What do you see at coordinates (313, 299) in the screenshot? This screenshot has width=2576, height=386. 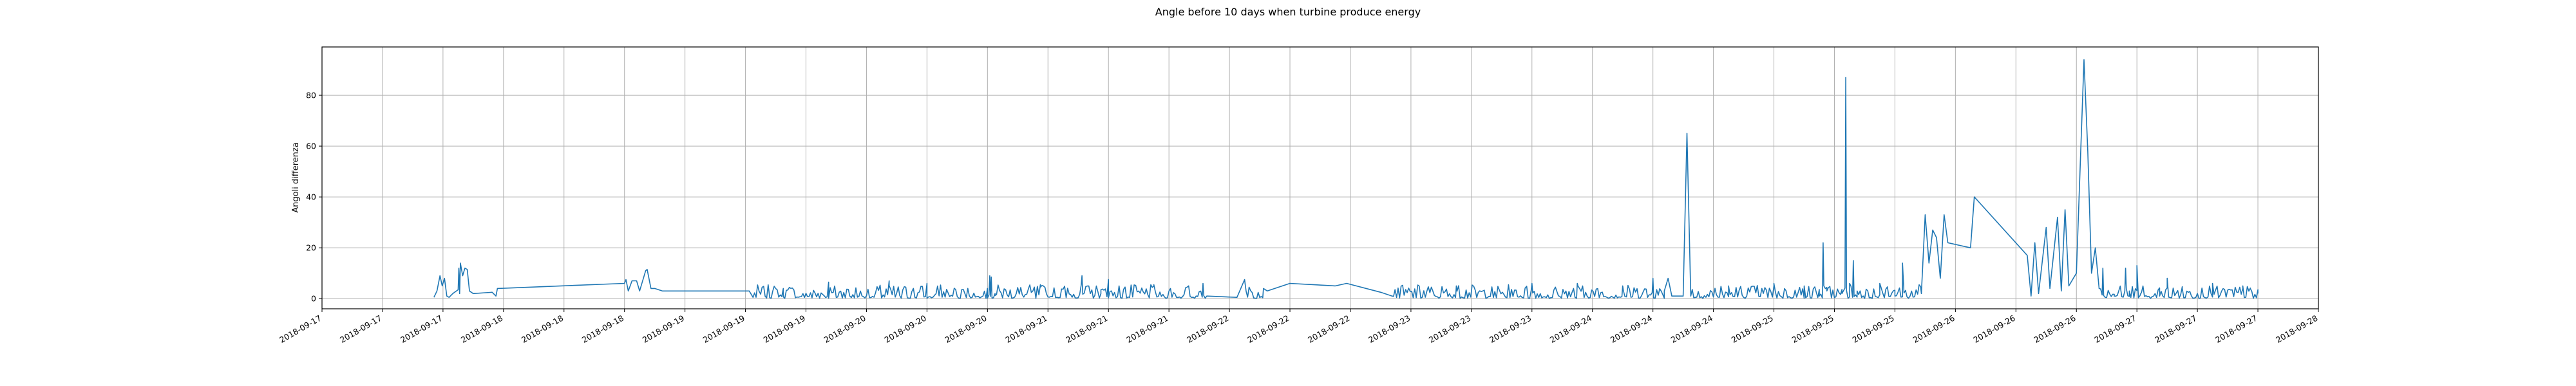 I see `y-tick-label: 0` at bounding box center [313, 299].